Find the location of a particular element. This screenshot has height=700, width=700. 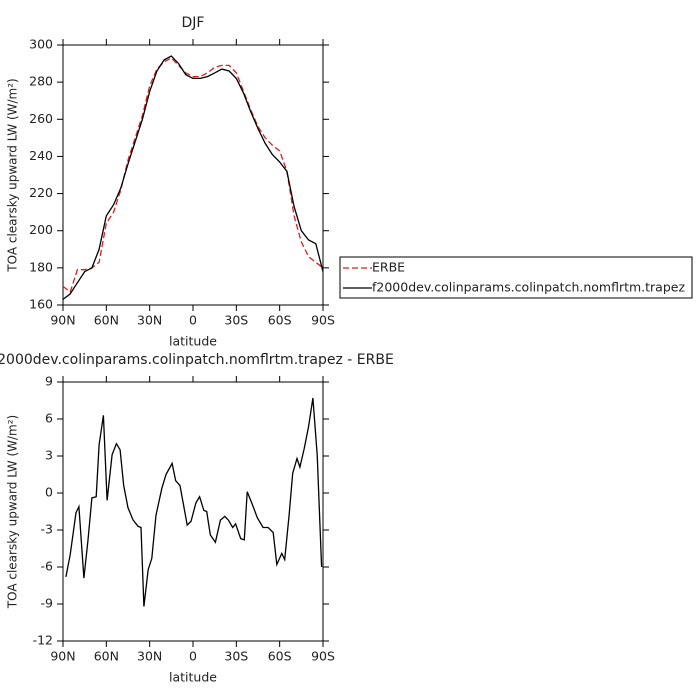

plot-frame is located at coordinates (193, 175).